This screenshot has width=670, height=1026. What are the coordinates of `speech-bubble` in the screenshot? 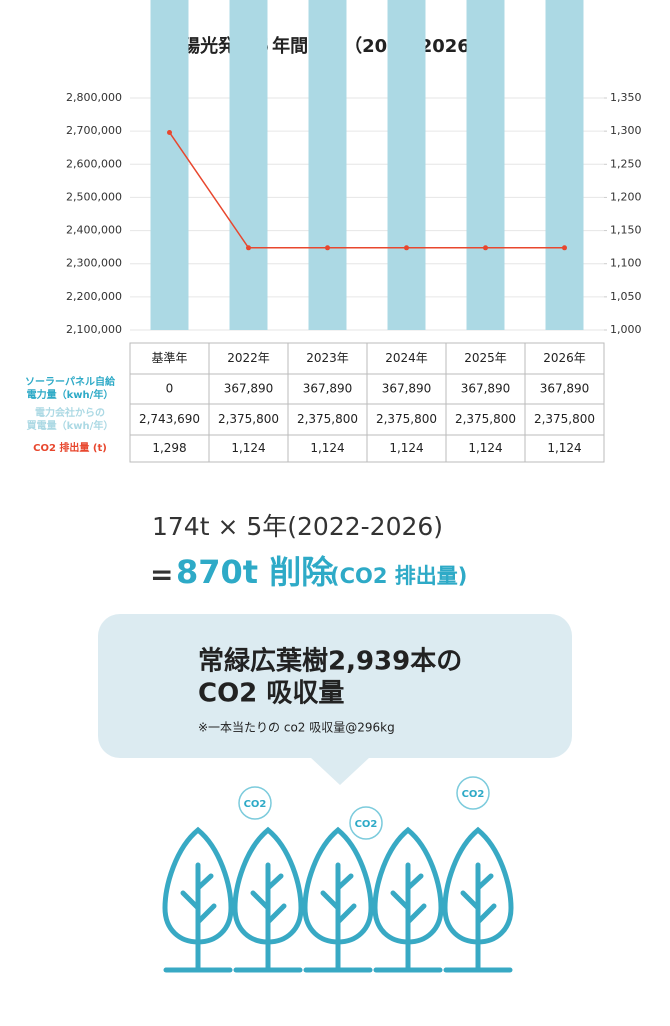 It's located at (335, 686).